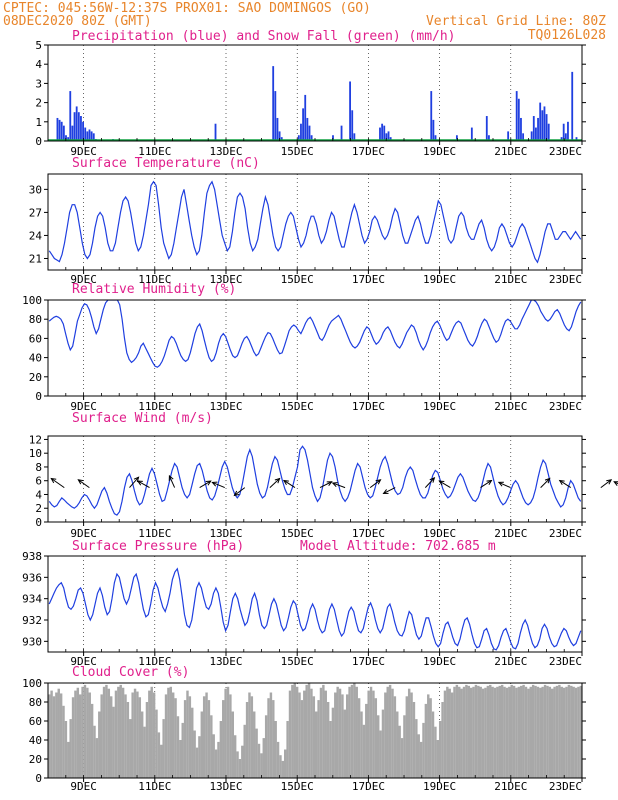 Image resolution: width=618 pixels, height=800 pixels. I want to click on x-tick-label: 23DEC, so click(565, 533).